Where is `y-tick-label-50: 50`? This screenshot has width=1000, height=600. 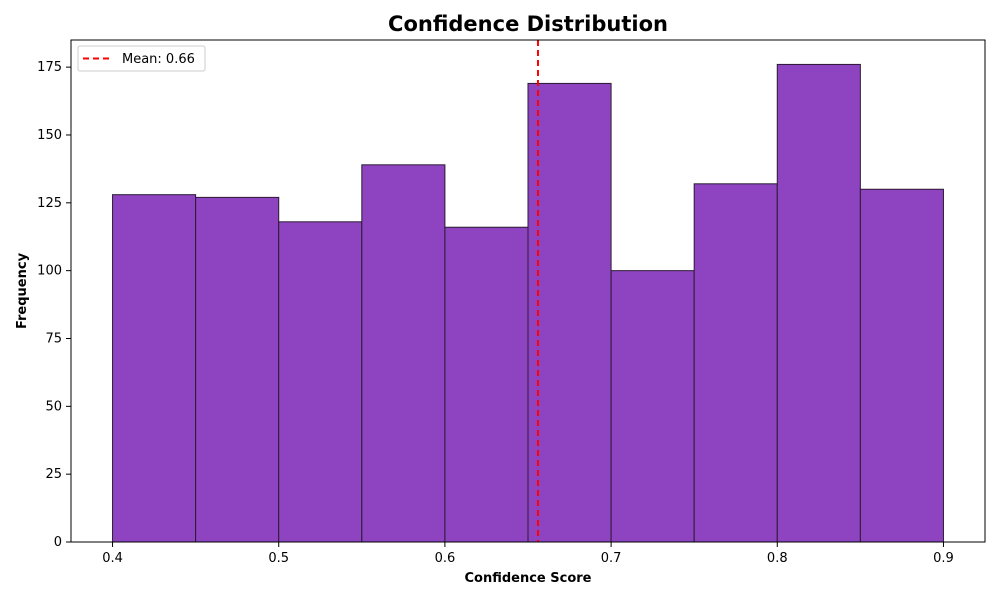 y-tick-label-50: 50 is located at coordinates (53, 406).